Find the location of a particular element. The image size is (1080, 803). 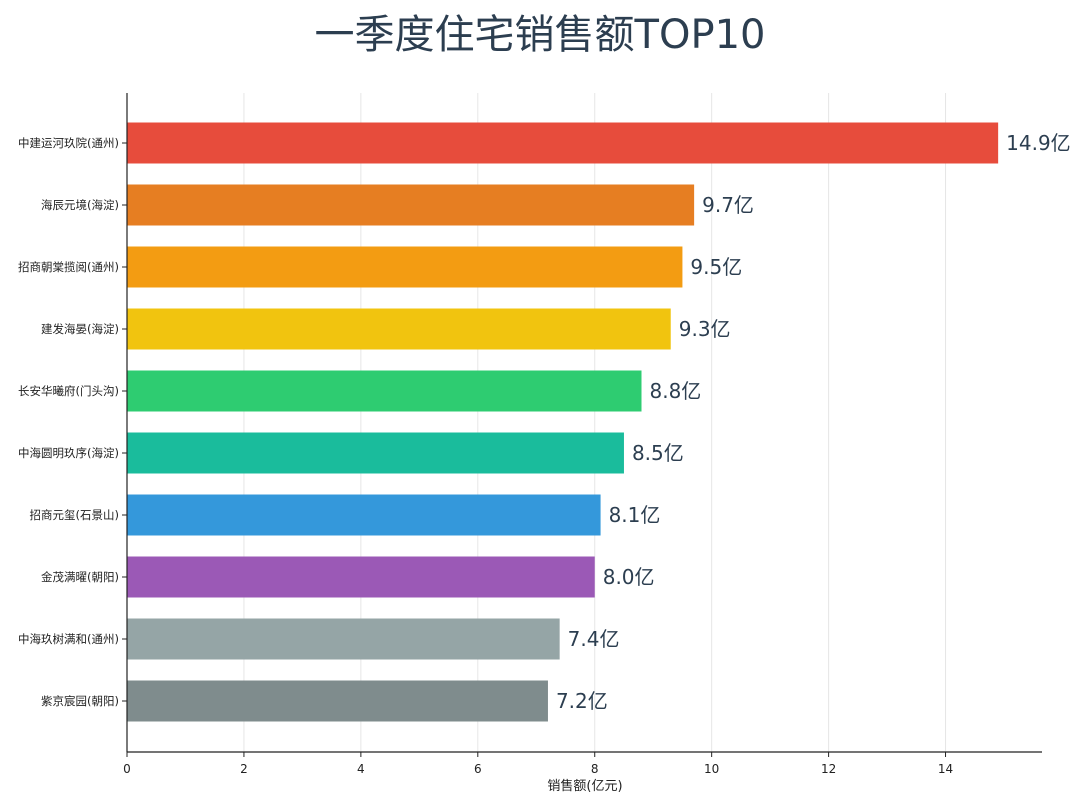

chart-title: 一季度住宅销售额TOP10 is located at coordinates (540, 35).